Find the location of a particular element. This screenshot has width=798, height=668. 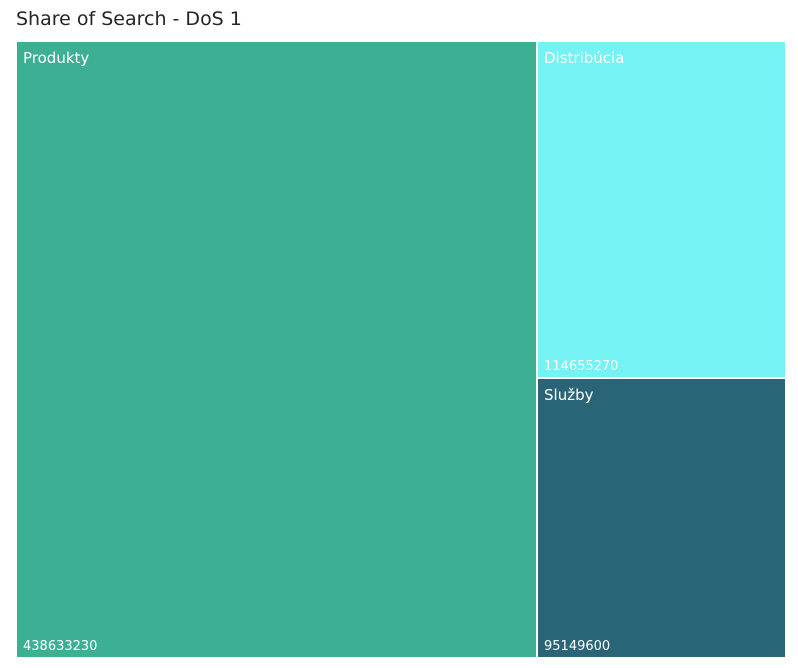

tile-label: Distribúcia is located at coordinates (584, 58).